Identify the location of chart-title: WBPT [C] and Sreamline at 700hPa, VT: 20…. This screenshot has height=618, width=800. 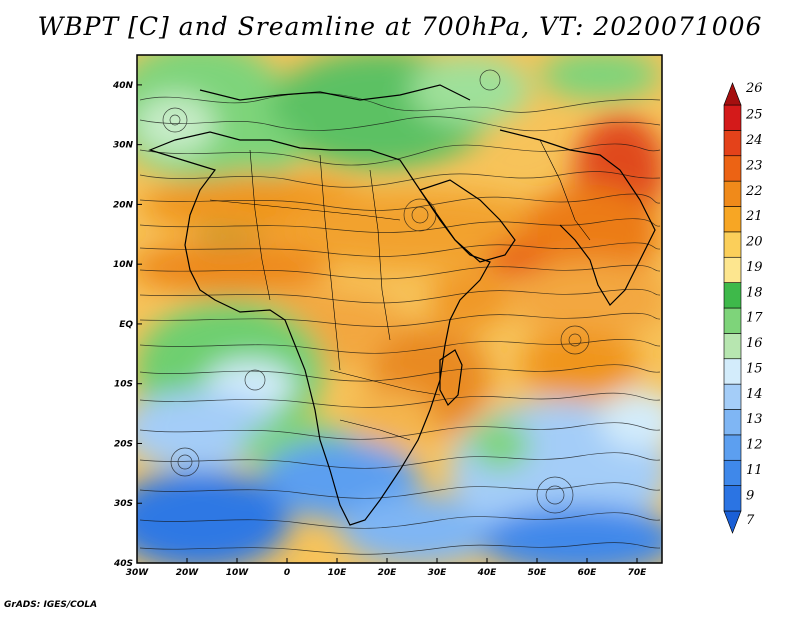
(400, 26).